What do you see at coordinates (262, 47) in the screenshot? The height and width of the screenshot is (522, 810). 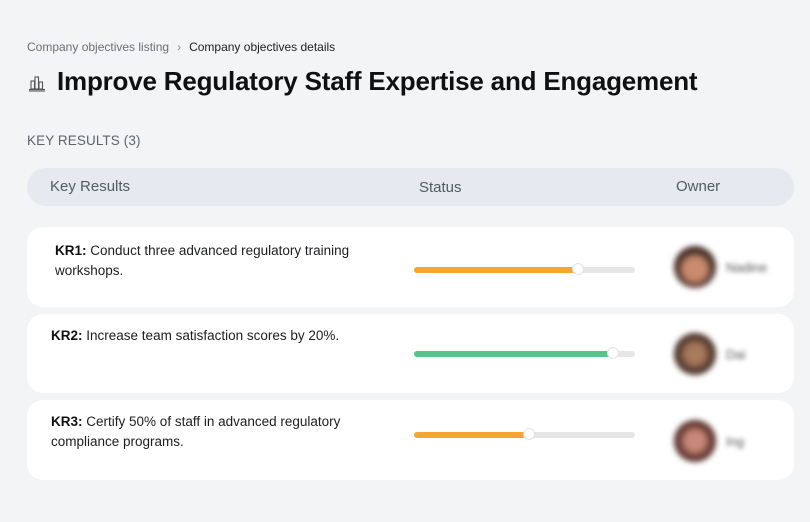 I see `breadcrumb-current-page: Company objectives details` at bounding box center [262, 47].